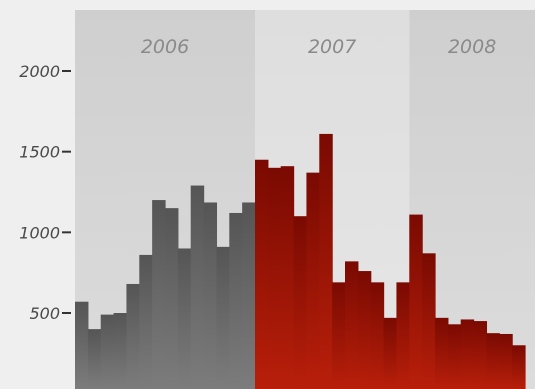 The image size is (535, 389). I want to click on y-tick-label-1500: 1500, so click(39, 152).